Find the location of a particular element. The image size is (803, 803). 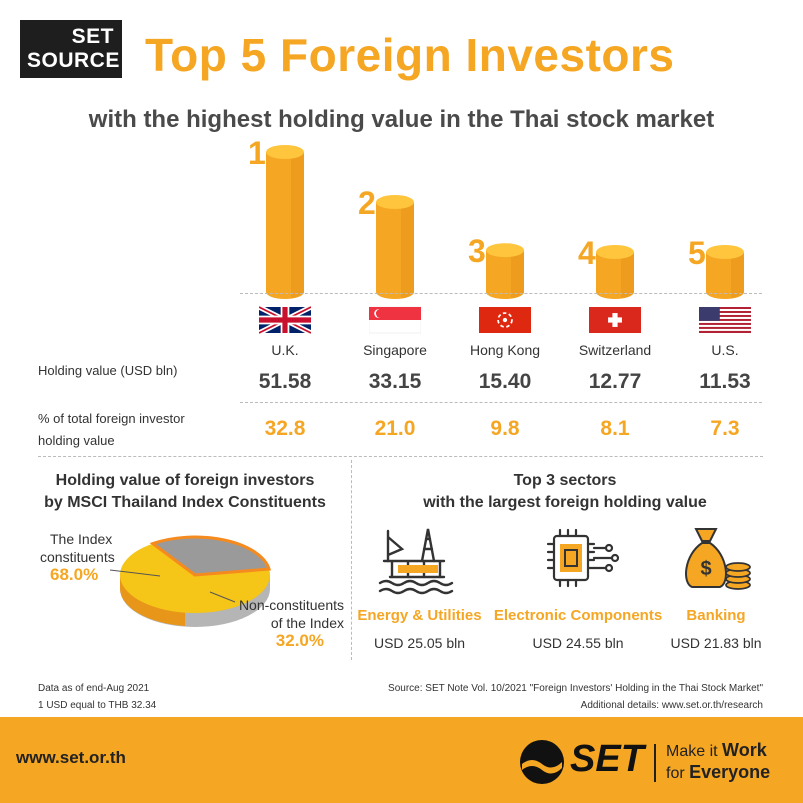

country-label-us: U.S. is located at coordinates (725, 350).